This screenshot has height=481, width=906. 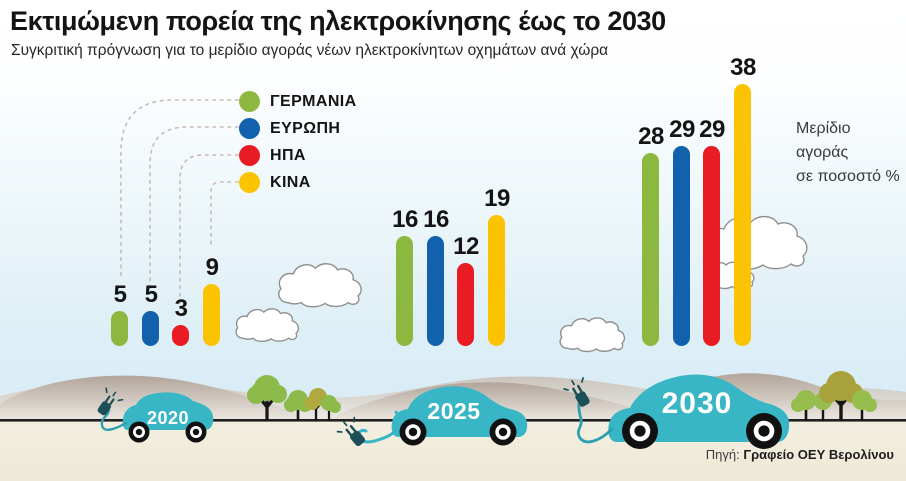 What do you see at coordinates (697, 403) in the screenshot?
I see `car-year-label: 2030` at bounding box center [697, 403].